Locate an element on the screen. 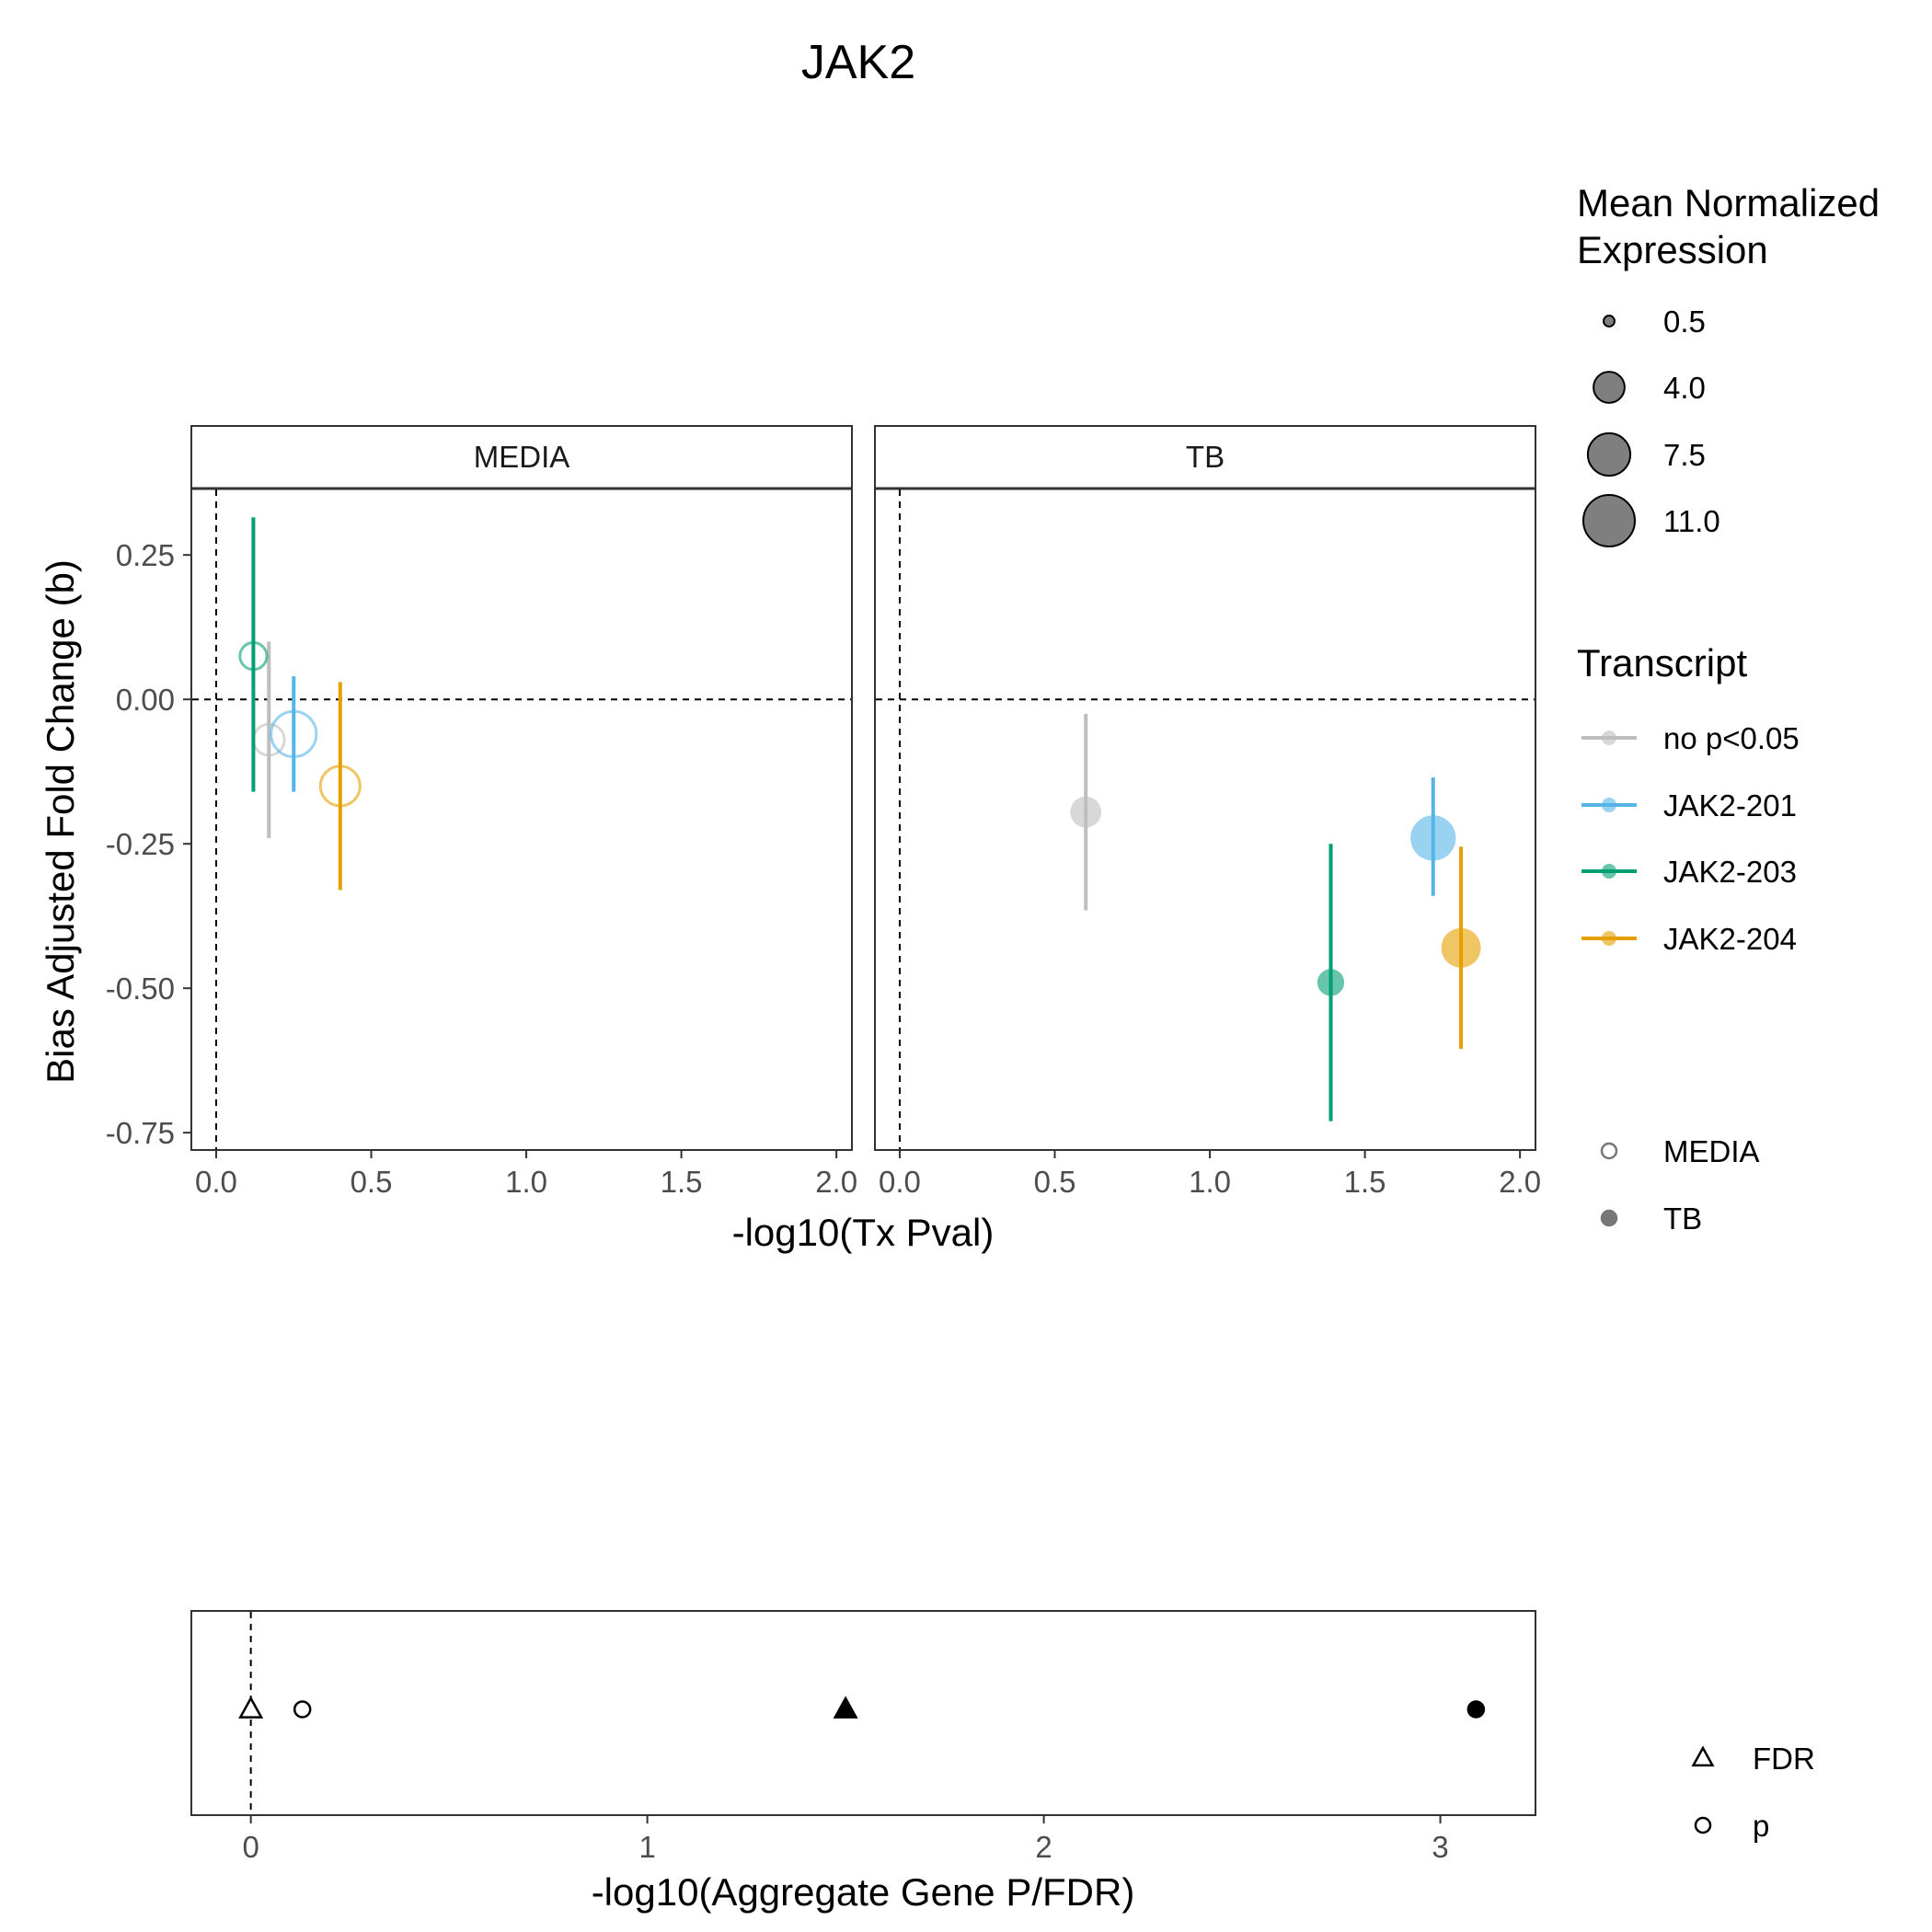 This screenshot has height=1932, width=1932. size-legend-title-line1: Mean Normalized is located at coordinates (1728, 202).